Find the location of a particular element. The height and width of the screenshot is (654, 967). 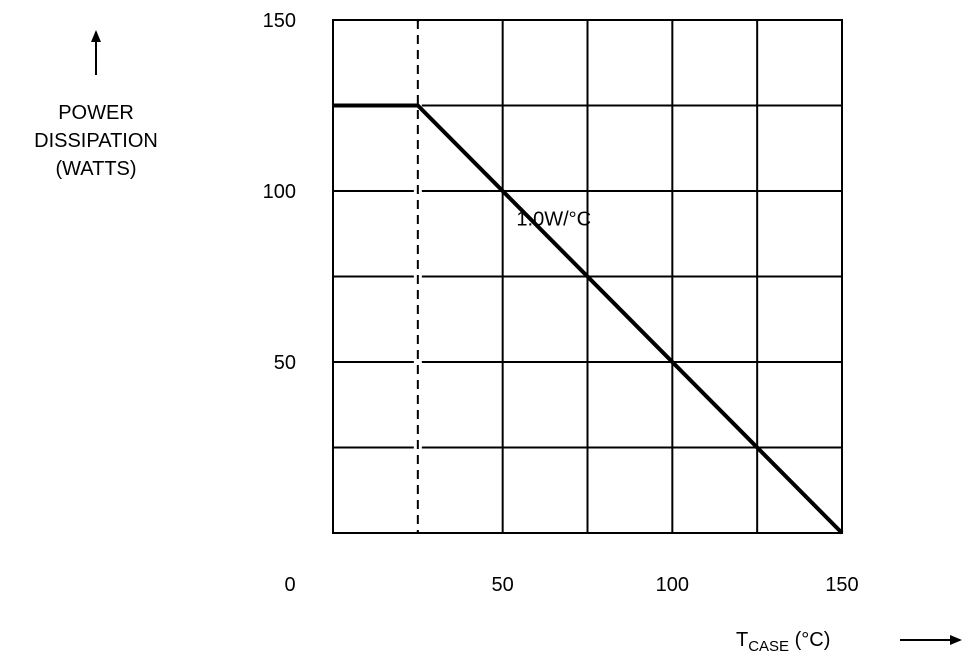

x-tick-labels: 0 50 100 150 is located at coordinates (571, 585).